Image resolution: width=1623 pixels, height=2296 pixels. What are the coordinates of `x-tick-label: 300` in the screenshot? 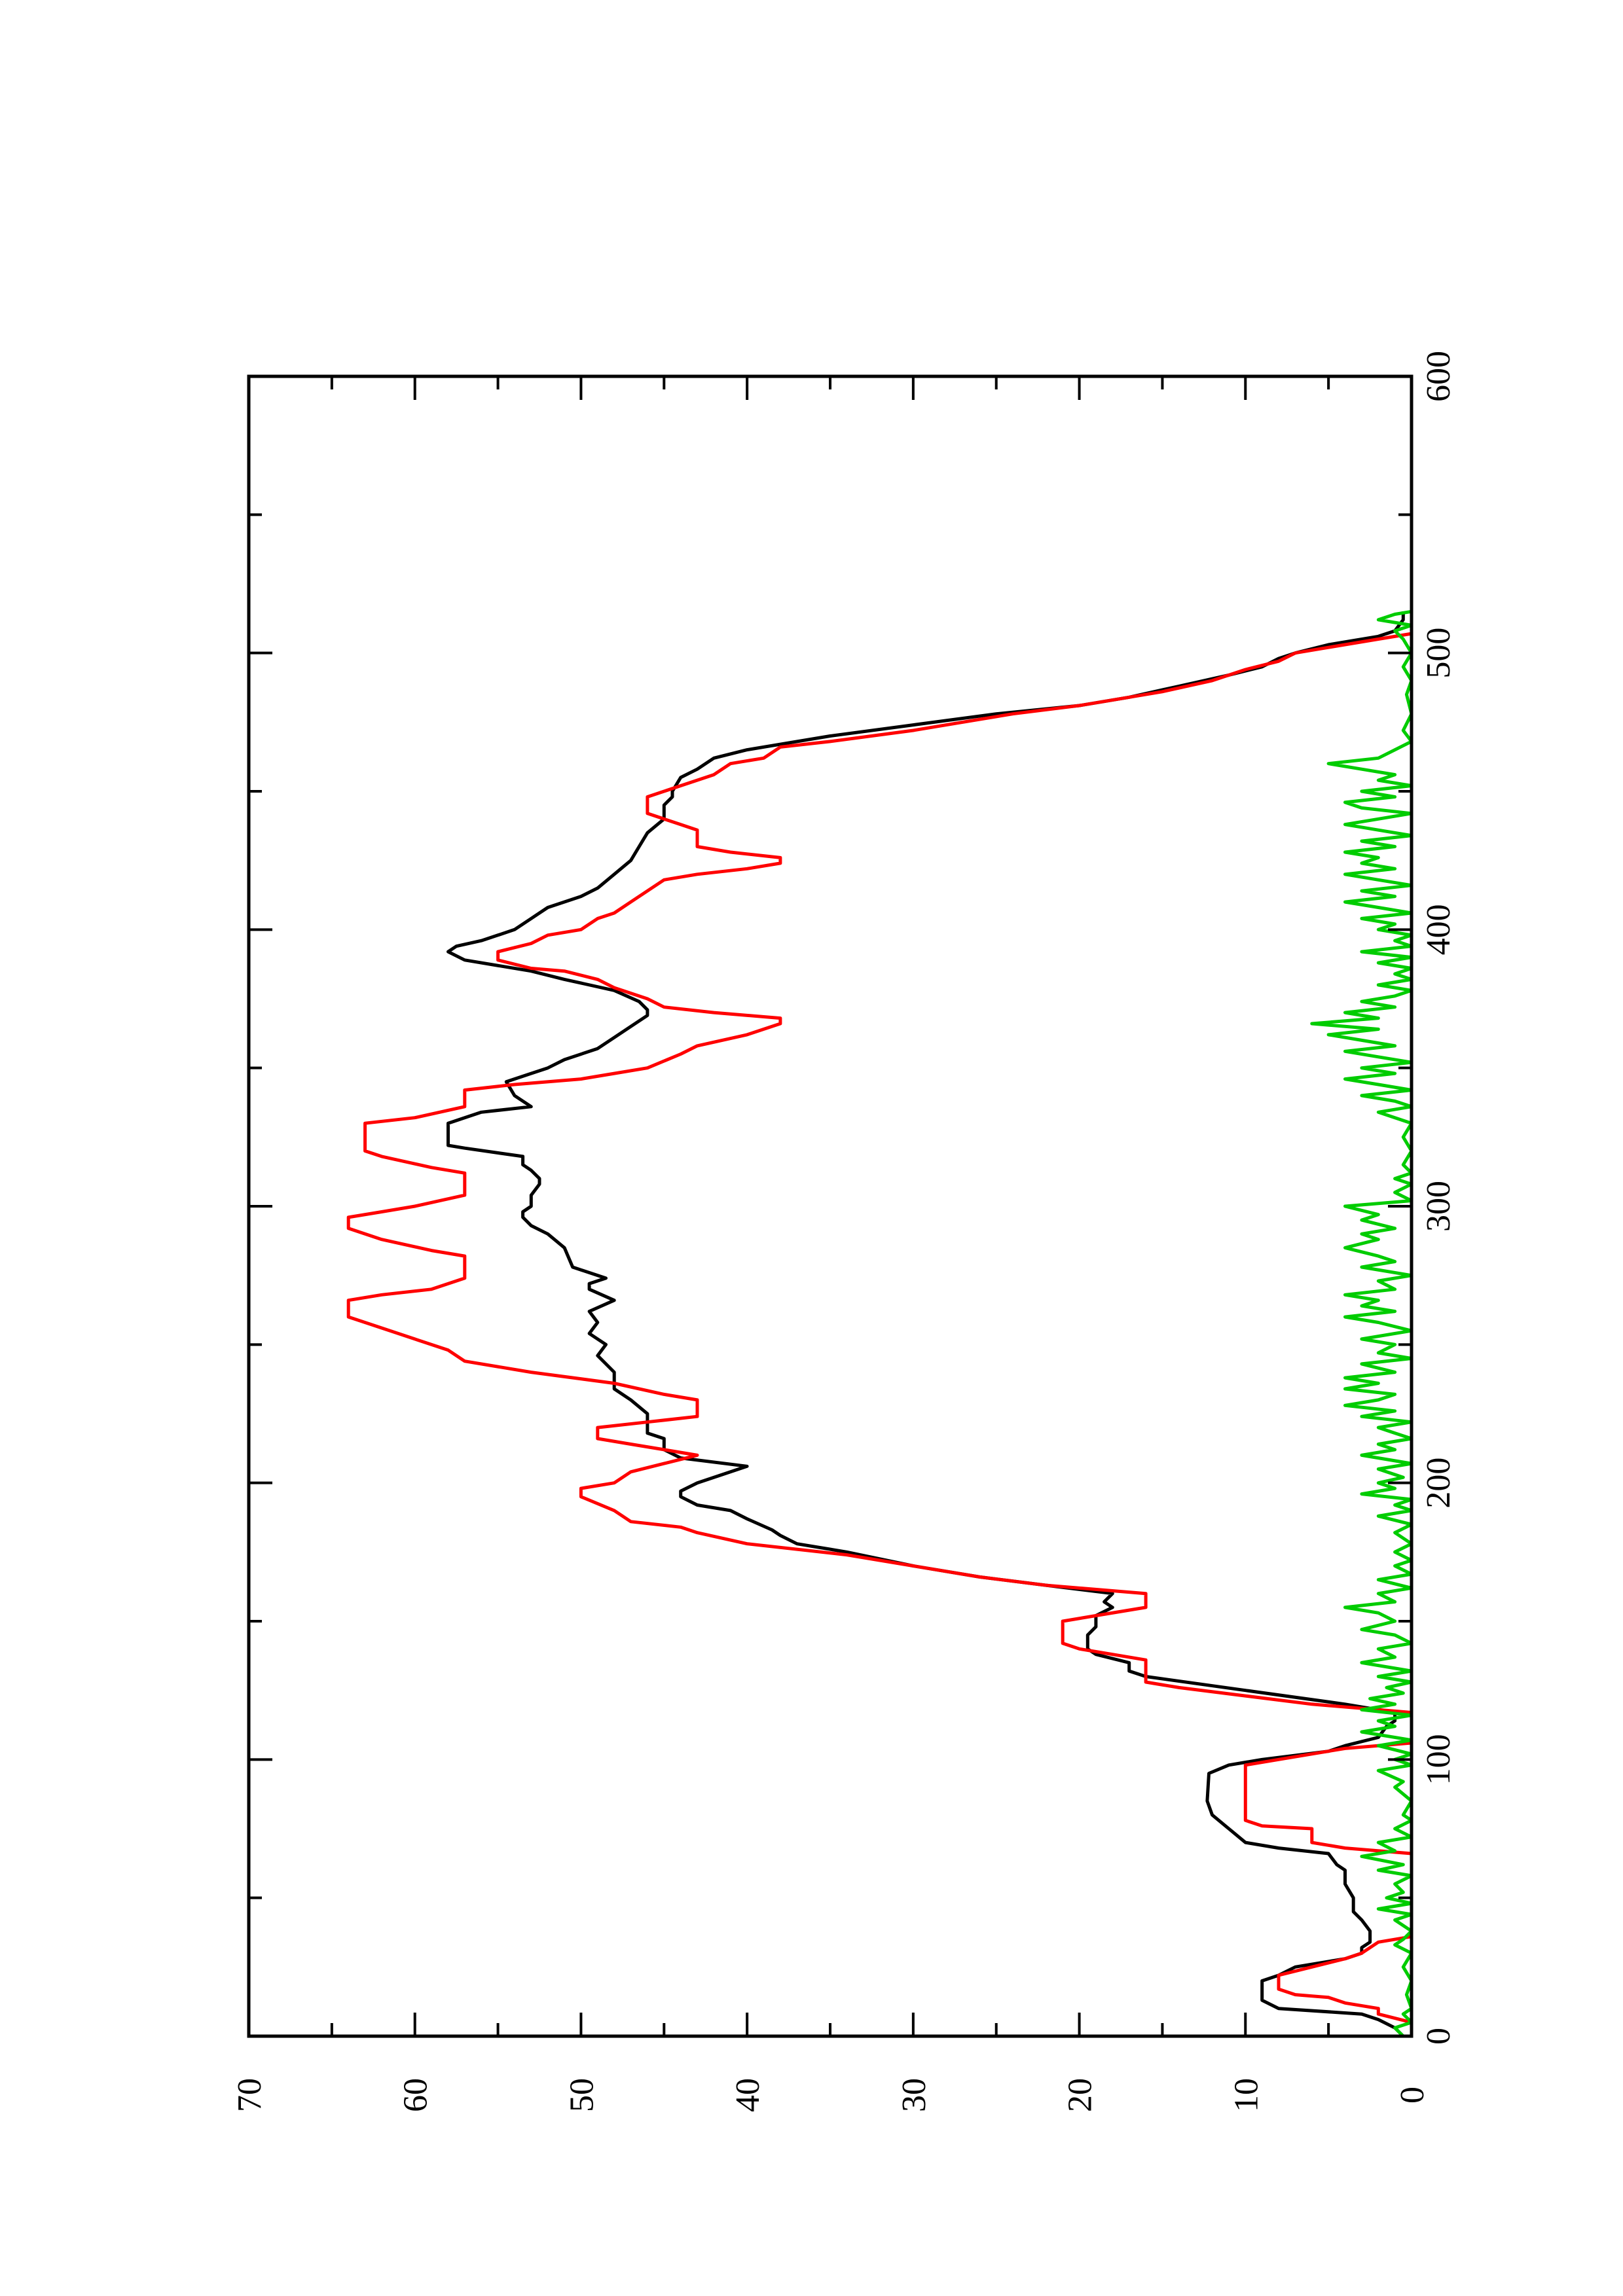 It's located at (1438, 1206).